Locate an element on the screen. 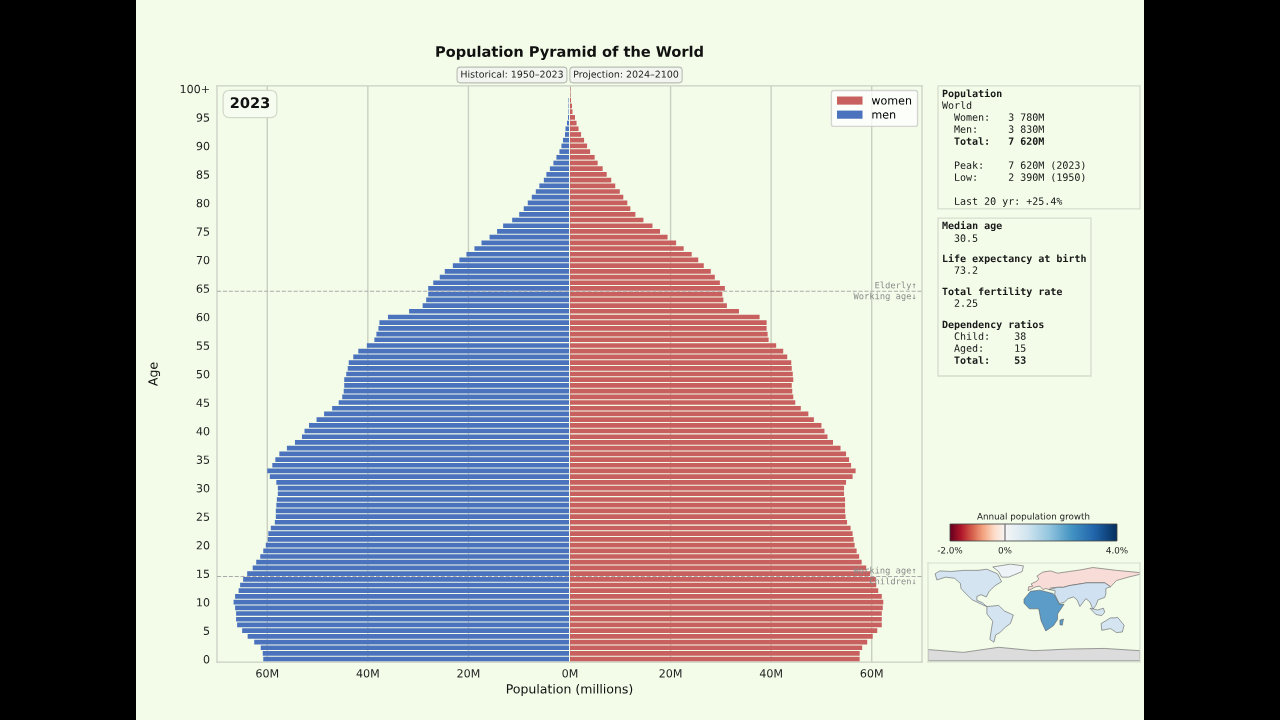 The height and width of the screenshot is (720, 1280). chart-title: Population Pyramid of the World is located at coordinates (569, 52).